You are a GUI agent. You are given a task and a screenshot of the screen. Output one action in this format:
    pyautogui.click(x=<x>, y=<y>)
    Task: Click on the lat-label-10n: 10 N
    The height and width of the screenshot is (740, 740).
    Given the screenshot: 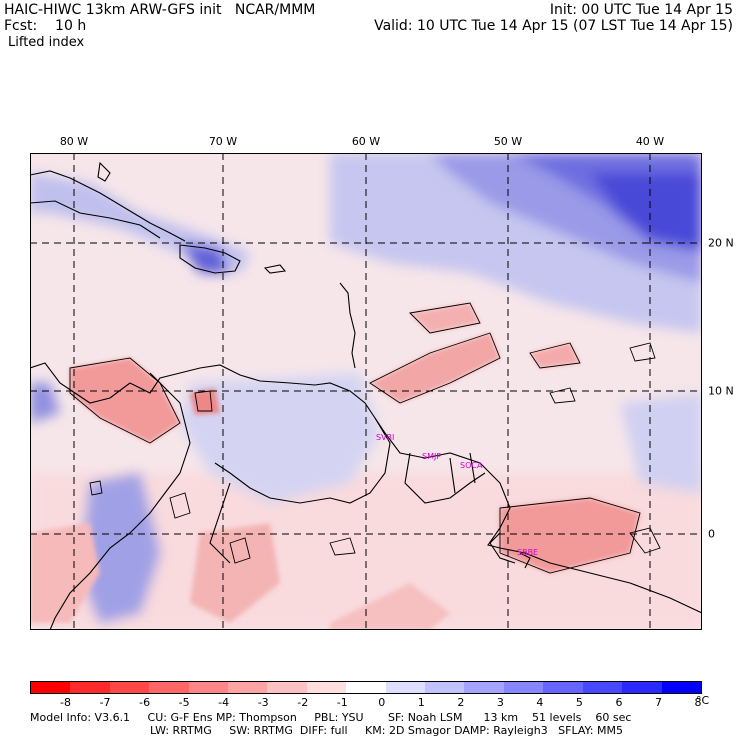 What is the action you would take?
    pyautogui.click(x=721, y=391)
    